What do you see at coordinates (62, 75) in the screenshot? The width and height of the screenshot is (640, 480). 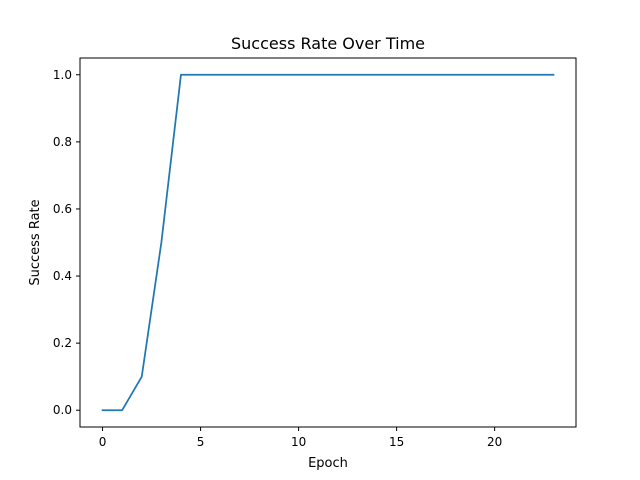 I see `y-tick-label: 1.0` at bounding box center [62, 75].